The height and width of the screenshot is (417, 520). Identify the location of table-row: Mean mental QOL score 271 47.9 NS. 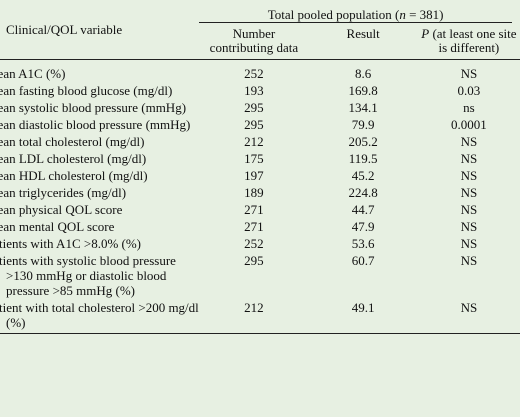
(260, 225).